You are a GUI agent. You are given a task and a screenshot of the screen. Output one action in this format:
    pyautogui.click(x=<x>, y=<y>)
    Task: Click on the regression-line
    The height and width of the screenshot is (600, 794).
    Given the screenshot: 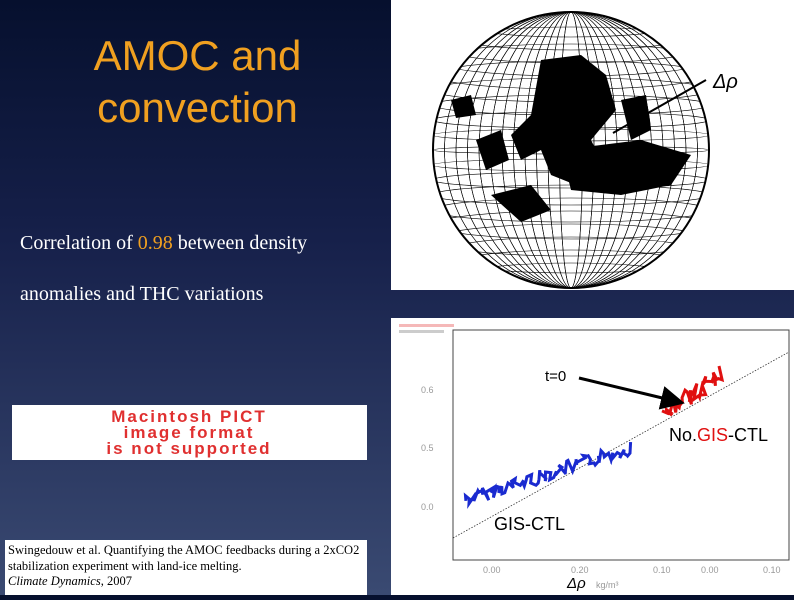 What is the action you would take?
    pyautogui.click(x=621, y=445)
    